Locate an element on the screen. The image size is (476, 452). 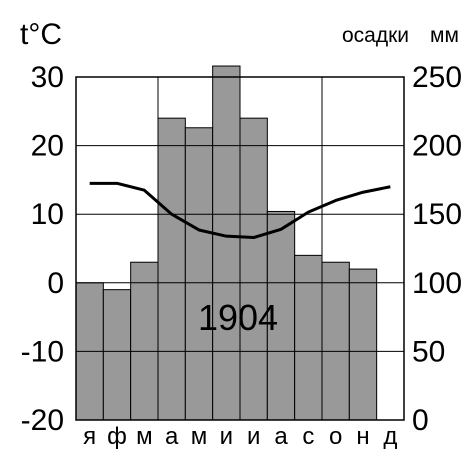
left-tick-label: 20 is located at coordinates (47, 146).